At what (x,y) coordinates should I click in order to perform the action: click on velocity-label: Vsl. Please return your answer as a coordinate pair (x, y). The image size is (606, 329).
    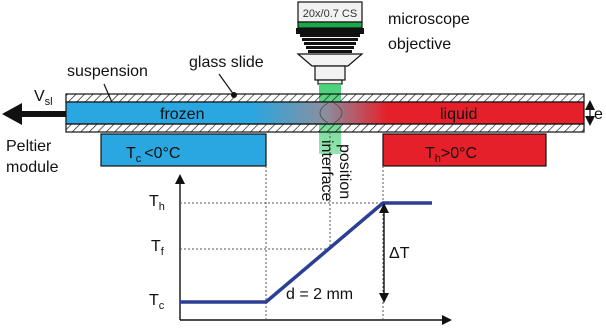
    Looking at the image, I should click on (43, 98).